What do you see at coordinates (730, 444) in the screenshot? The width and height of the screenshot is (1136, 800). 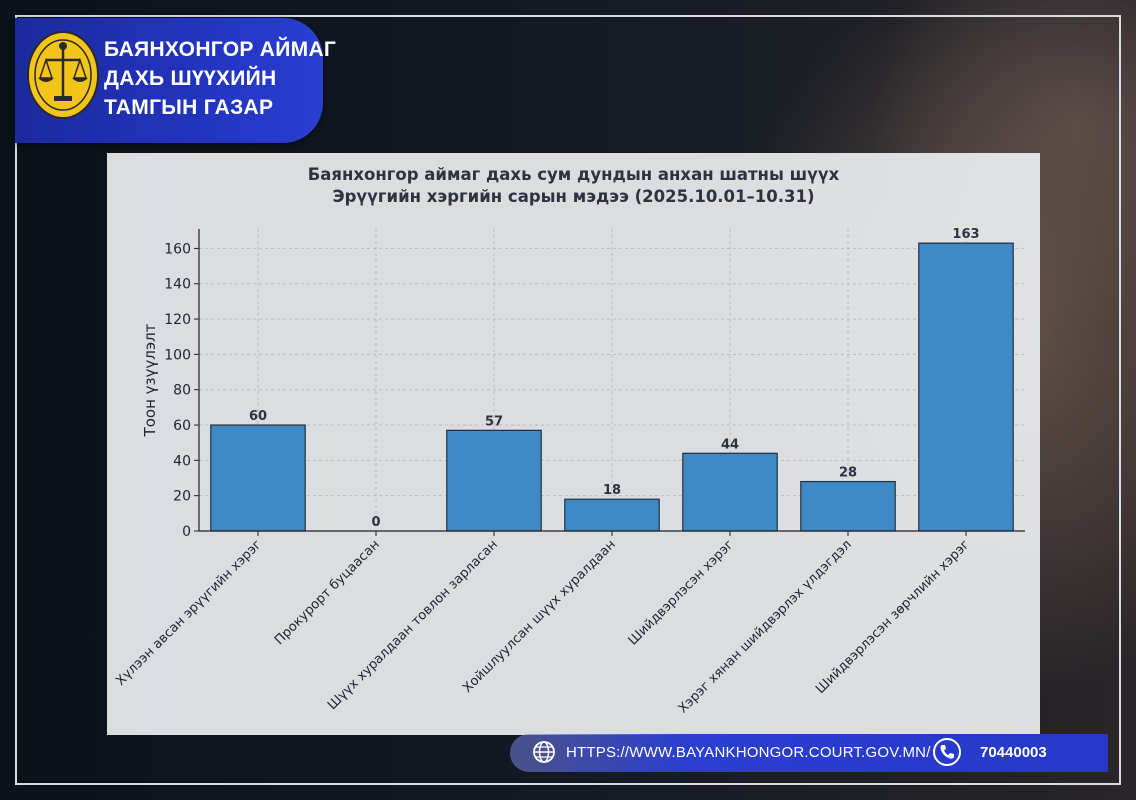 I see `data-label: 44` at bounding box center [730, 444].